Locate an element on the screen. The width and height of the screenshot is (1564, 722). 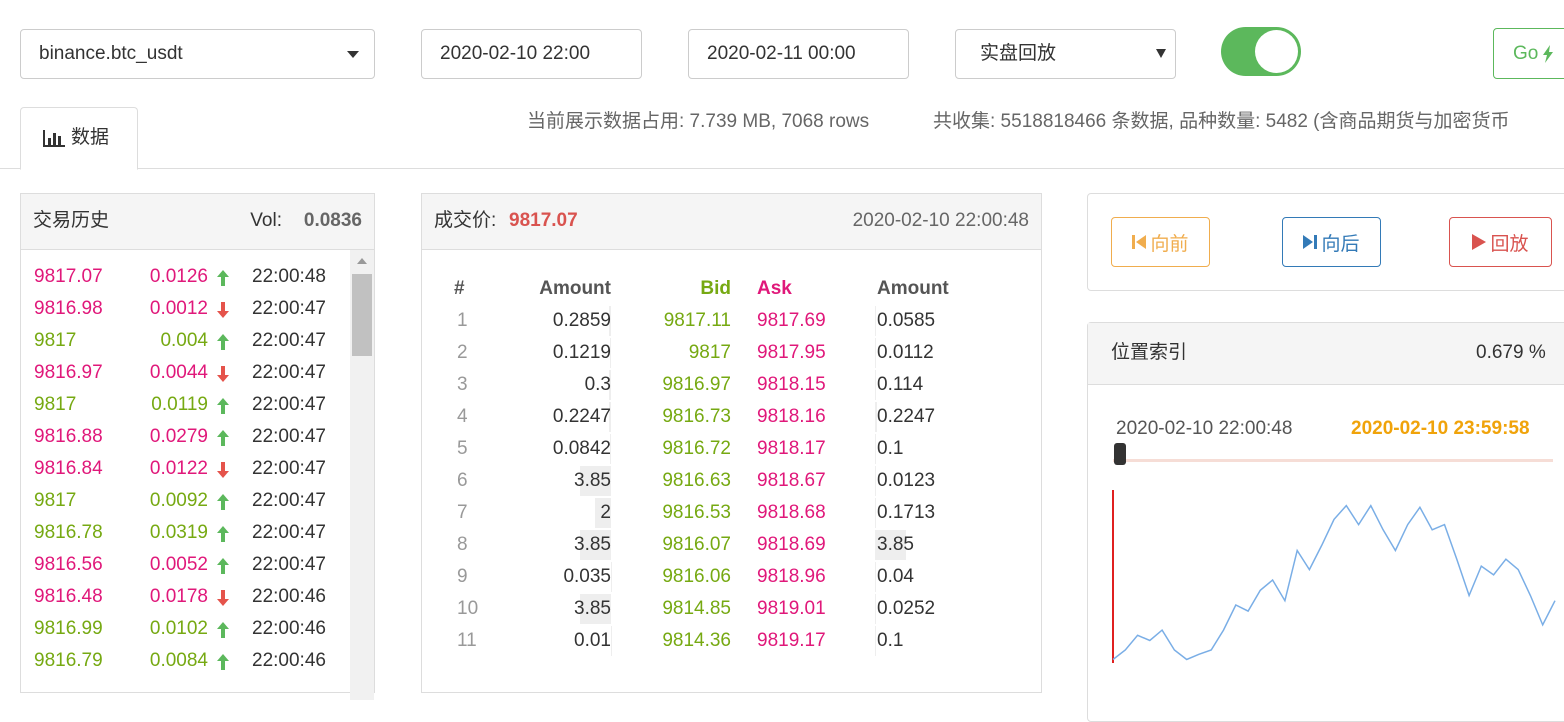
trade-amount: 0.0092 is located at coordinates (179, 501).